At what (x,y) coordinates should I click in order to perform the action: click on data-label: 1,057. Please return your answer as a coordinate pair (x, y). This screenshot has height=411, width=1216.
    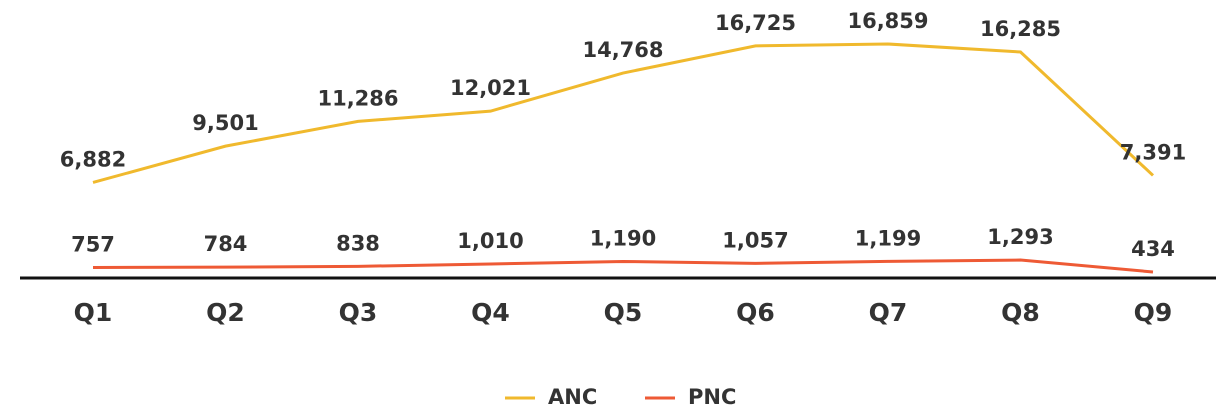
    Looking at the image, I should click on (755, 240).